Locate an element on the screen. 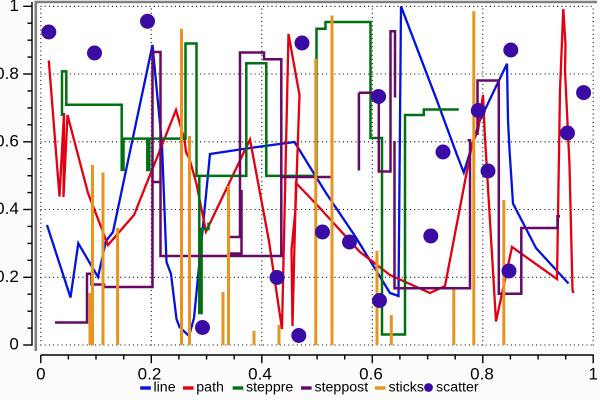 This screenshot has height=400, width=600. svg-text: scatter is located at coordinates (457, 388).